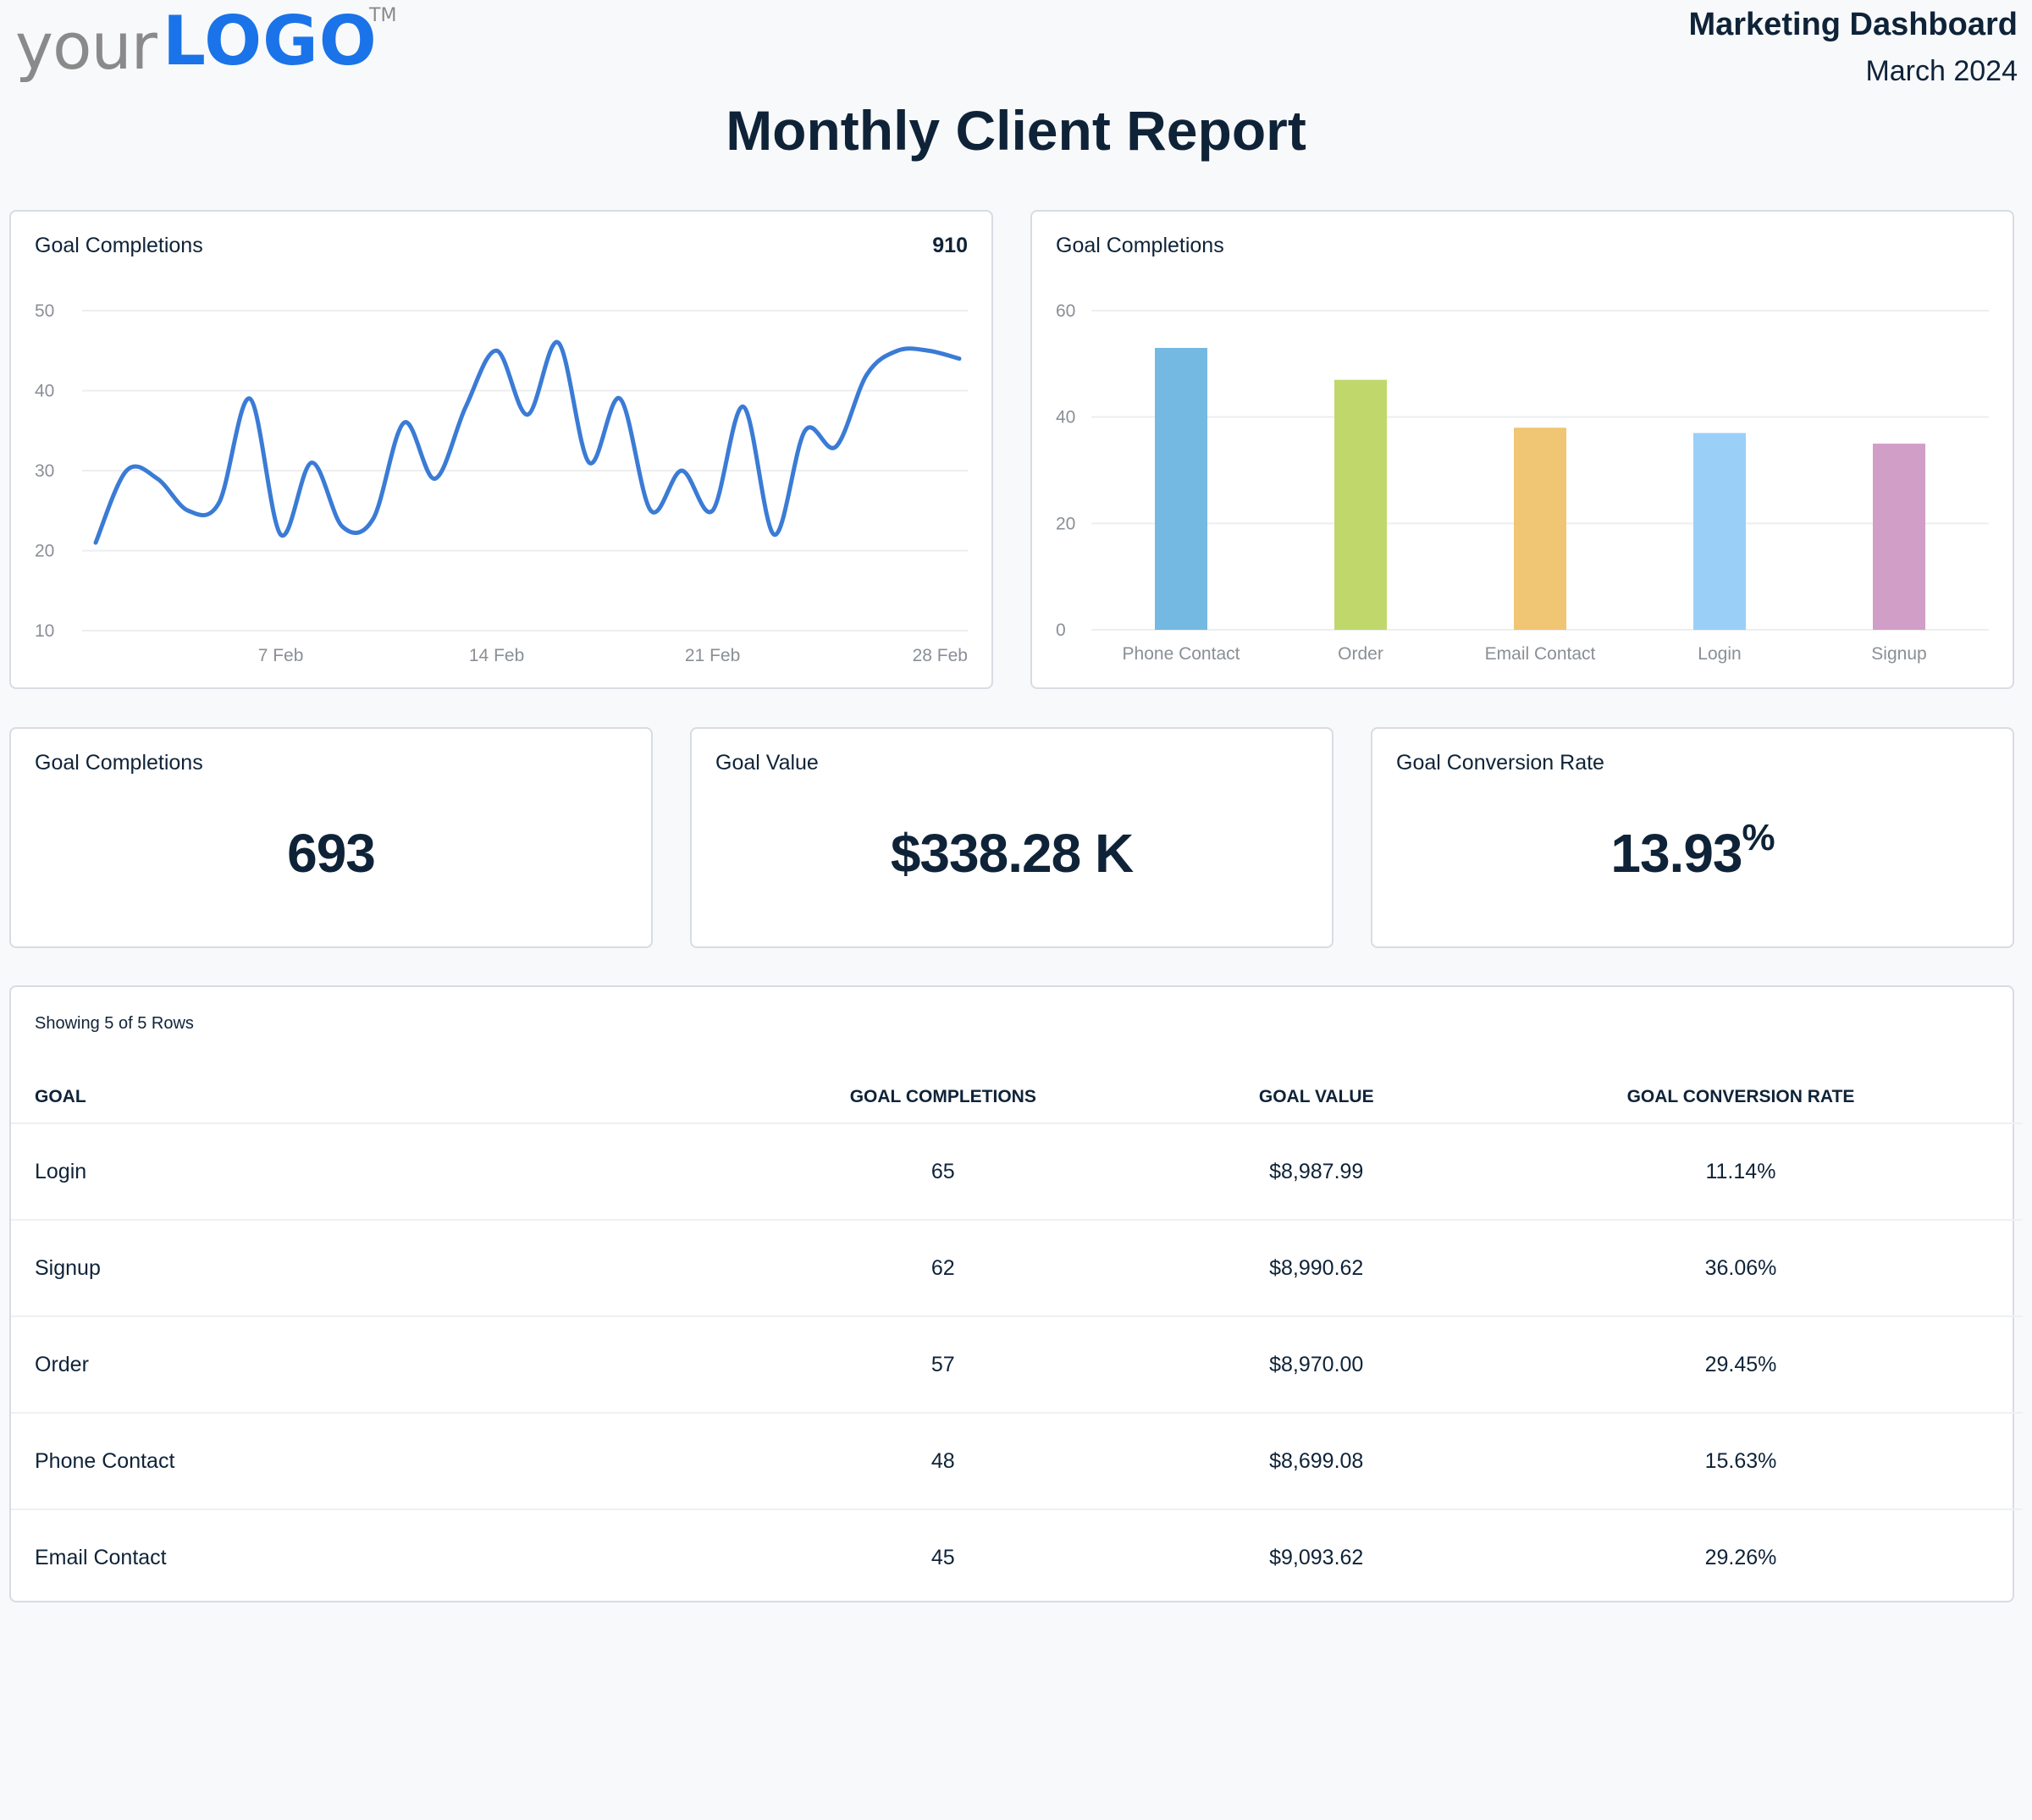 This screenshot has width=2032, height=1820. What do you see at coordinates (1740, 1557) in the screenshot?
I see `cell-conversion-rate: 29.26%` at bounding box center [1740, 1557].